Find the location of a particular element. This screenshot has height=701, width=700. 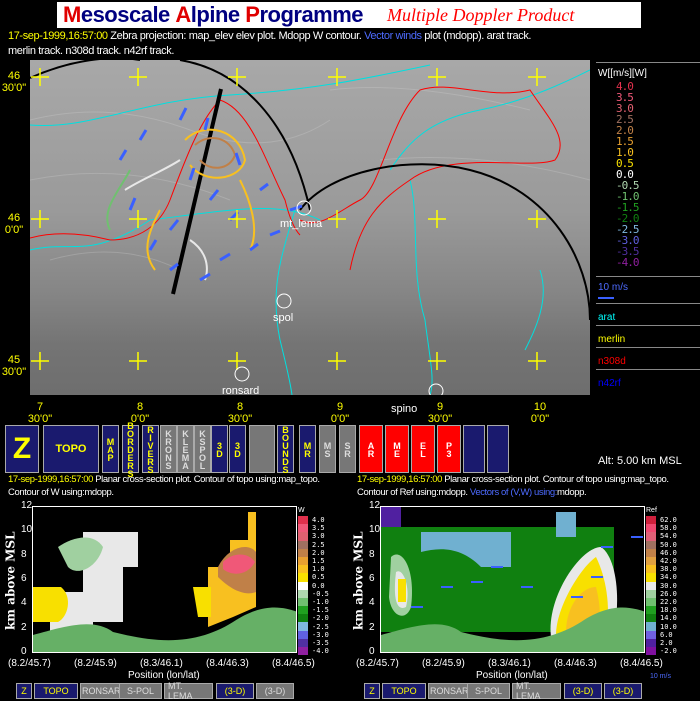

w-field is located at coordinates (164, 582).